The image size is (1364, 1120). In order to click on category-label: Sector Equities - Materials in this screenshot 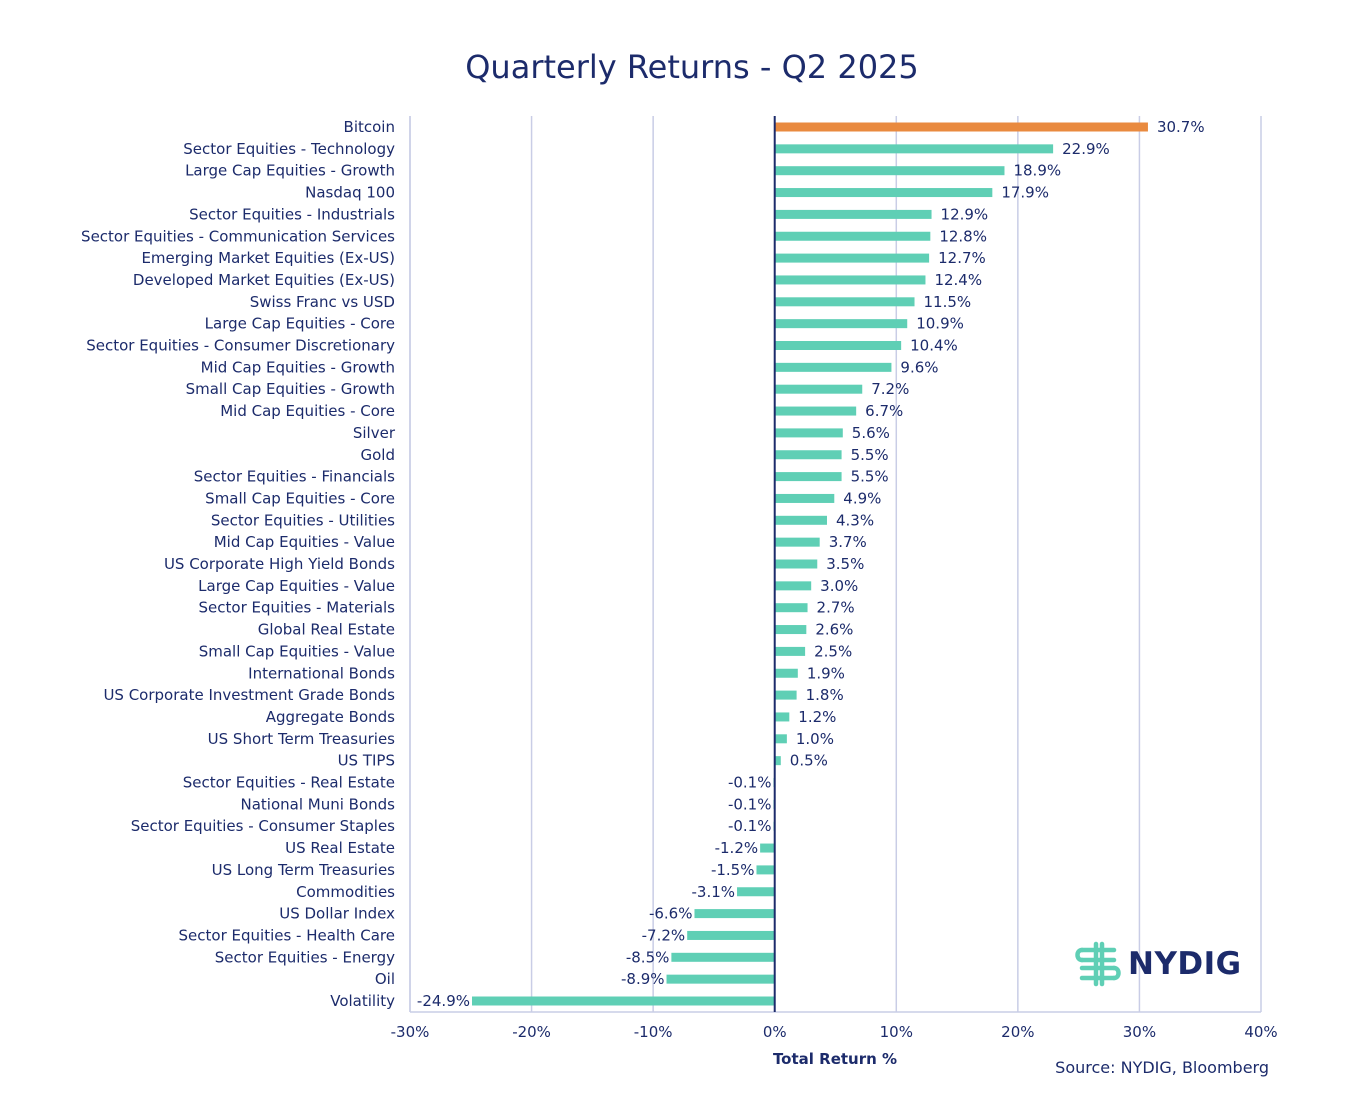, I will do `click(297, 608)`.